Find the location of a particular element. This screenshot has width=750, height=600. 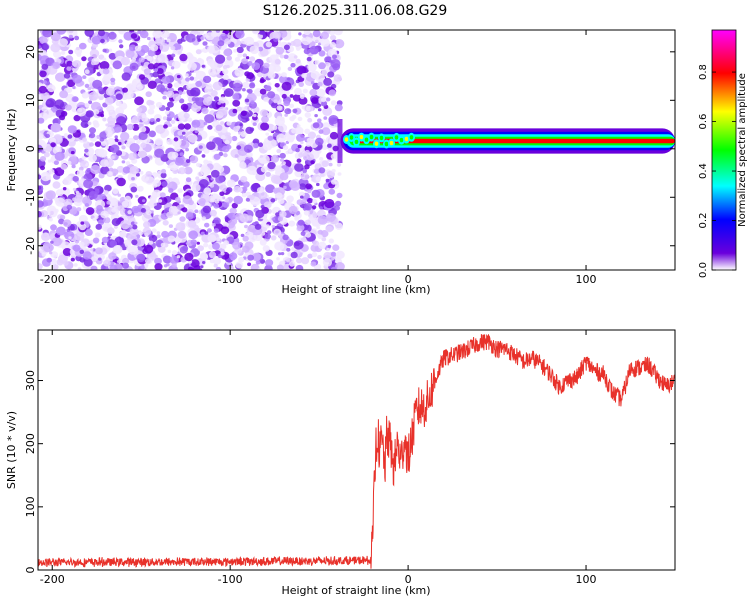

spectrogram-onset-smear is located at coordinates (340, 141).